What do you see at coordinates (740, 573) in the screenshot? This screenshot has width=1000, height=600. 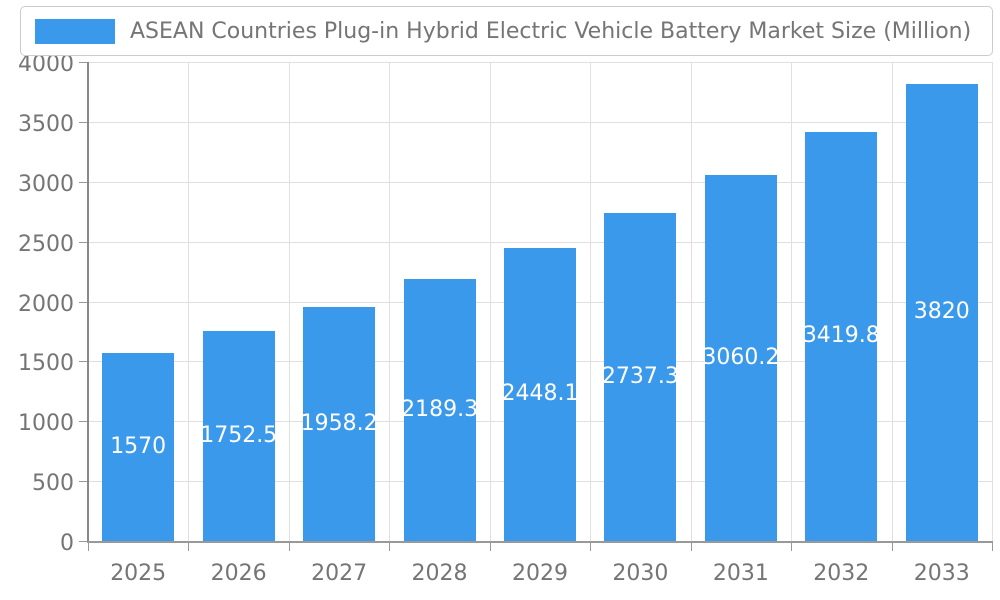 I see `x-tick-label: 2031` at bounding box center [740, 573].